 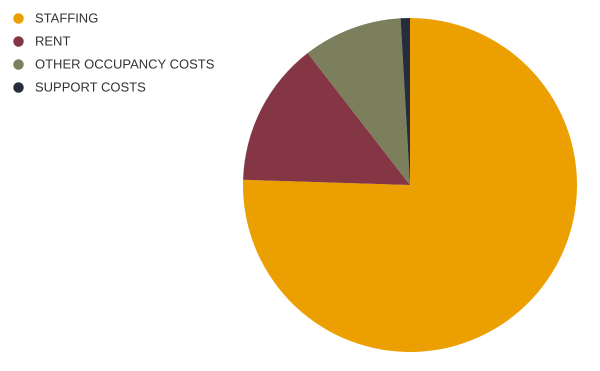 What do you see at coordinates (66, 18) in the screenshot?
I see `legend-label: STAFFING` at bounding box center [66, 18].